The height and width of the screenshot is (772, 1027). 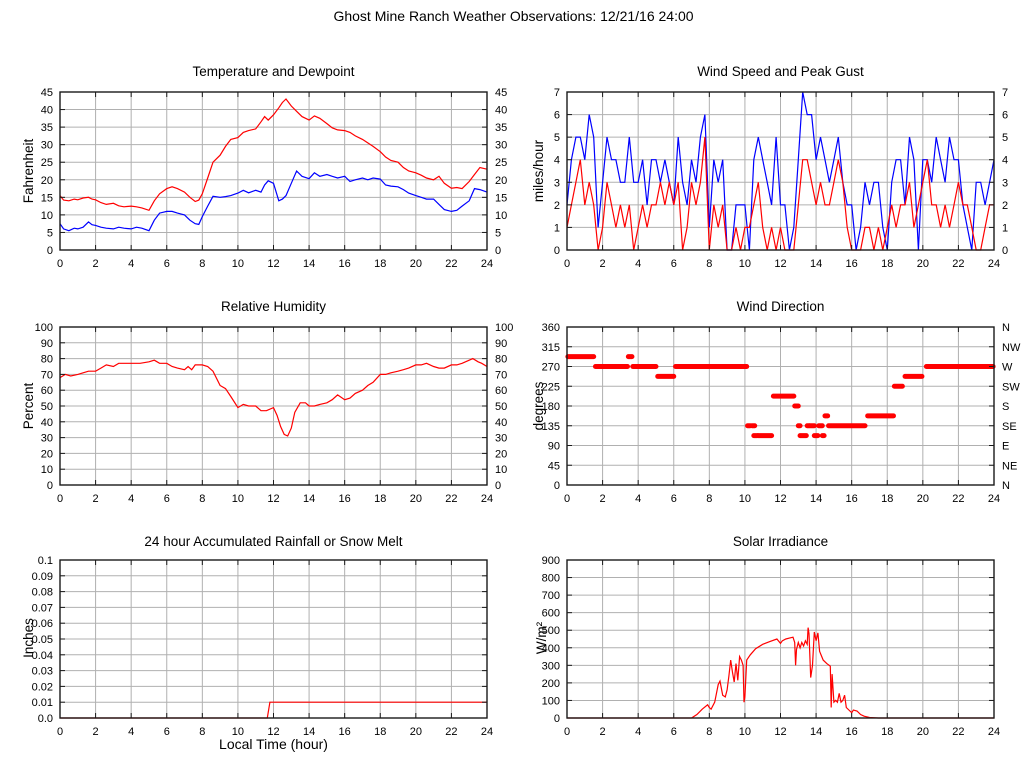 What do you see at coordinates (551, 328) in the screenshot?
I see `svg-text: 360` at bounding box center [551, 328].